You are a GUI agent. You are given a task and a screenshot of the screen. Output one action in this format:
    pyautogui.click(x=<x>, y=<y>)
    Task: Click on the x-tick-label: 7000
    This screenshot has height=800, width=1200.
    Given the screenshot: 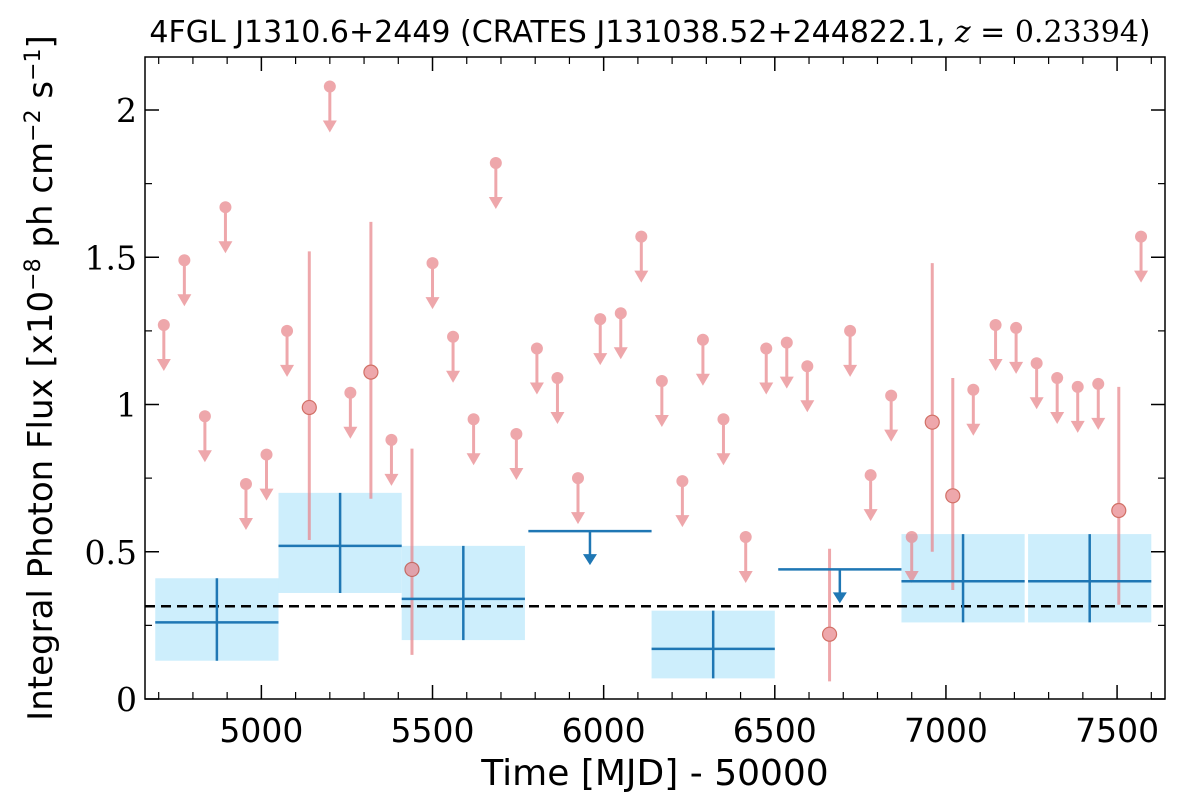 What is the action you would take?
    pyautogui.click(x=946, y=730)
    